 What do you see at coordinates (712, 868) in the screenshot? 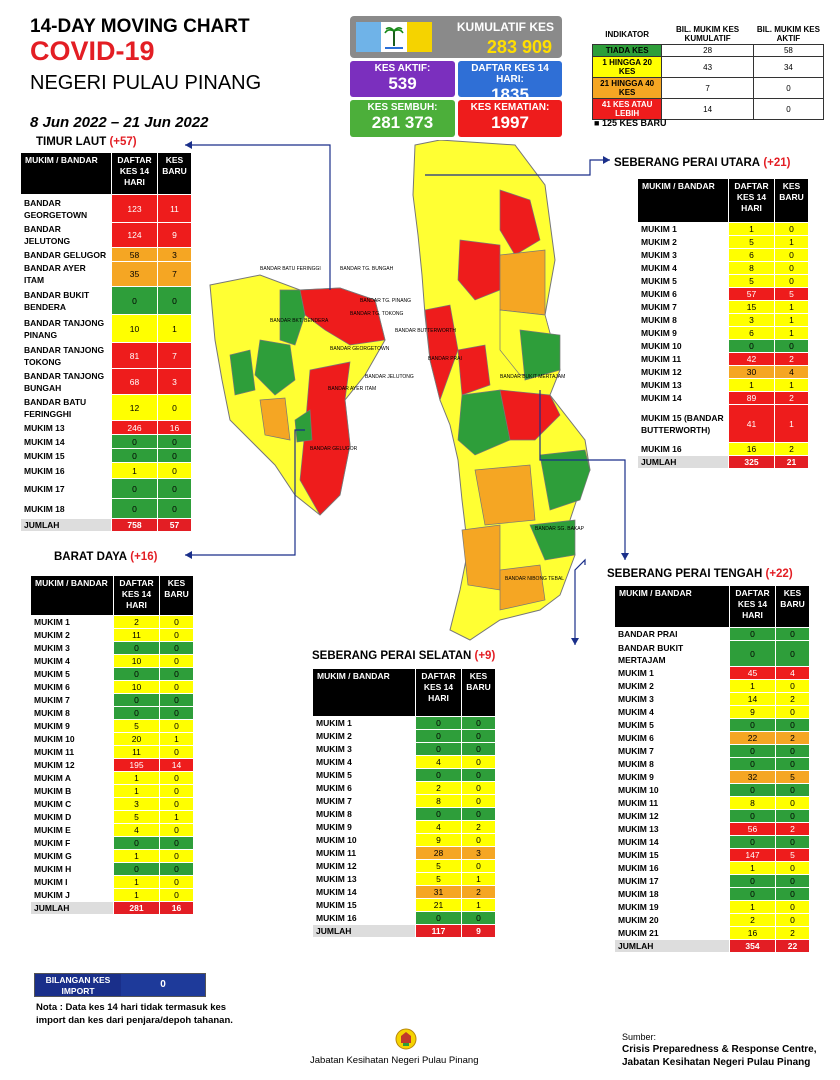
I see `table-row: MUKIM 16 1 0` at bounding box center [712, 868].